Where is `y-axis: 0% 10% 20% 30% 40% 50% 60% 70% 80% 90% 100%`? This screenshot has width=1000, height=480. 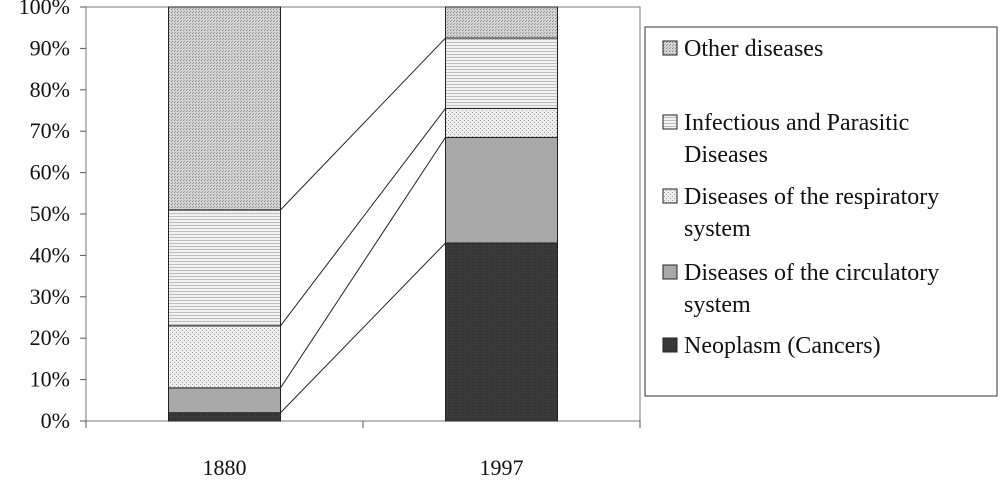
y-axis: 0% 10% 20% 30% 40% 50% 60% 70% 80% 90% 100% is located at coordinates (52, 216).